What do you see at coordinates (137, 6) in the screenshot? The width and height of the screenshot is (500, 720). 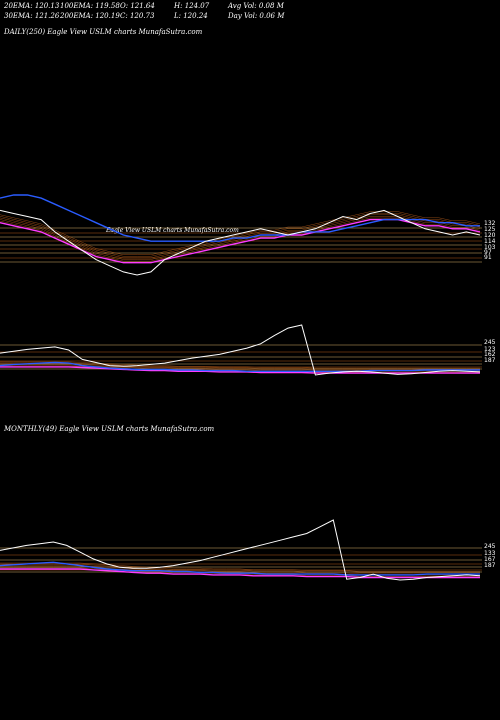 I see `stat-open: O: 121.64` at bounding box center [137, 6].